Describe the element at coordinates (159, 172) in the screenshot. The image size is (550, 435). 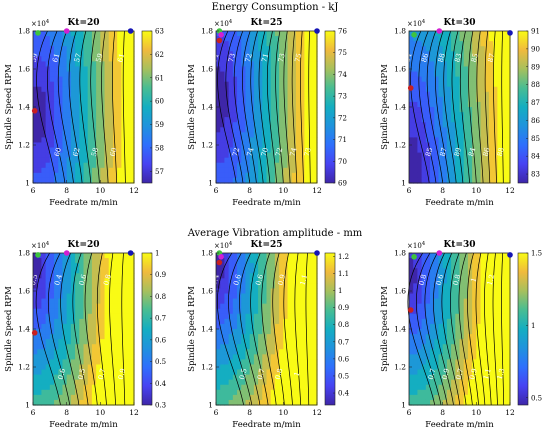
I see `colorbar-tick-label: 57` at that location.